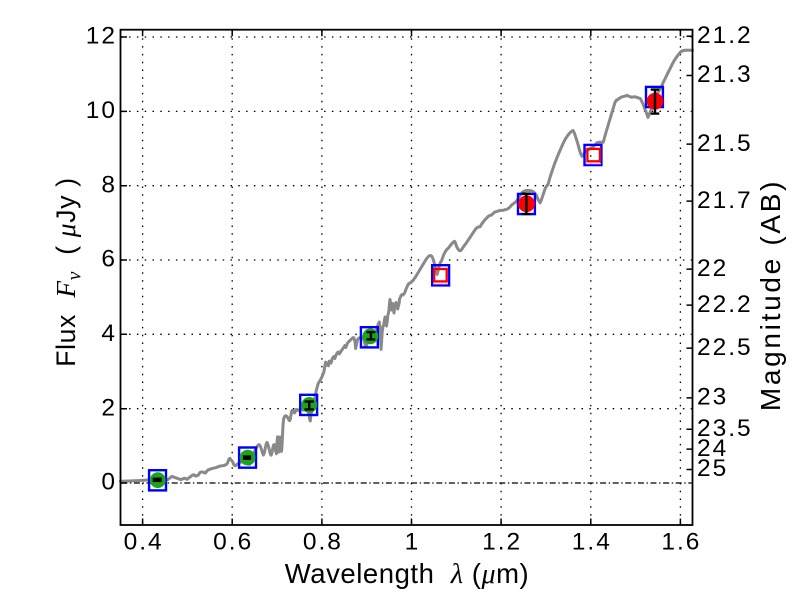 This screenshot has width=800, height=600. I want to click on svg-text: 12, so click(101, 36).